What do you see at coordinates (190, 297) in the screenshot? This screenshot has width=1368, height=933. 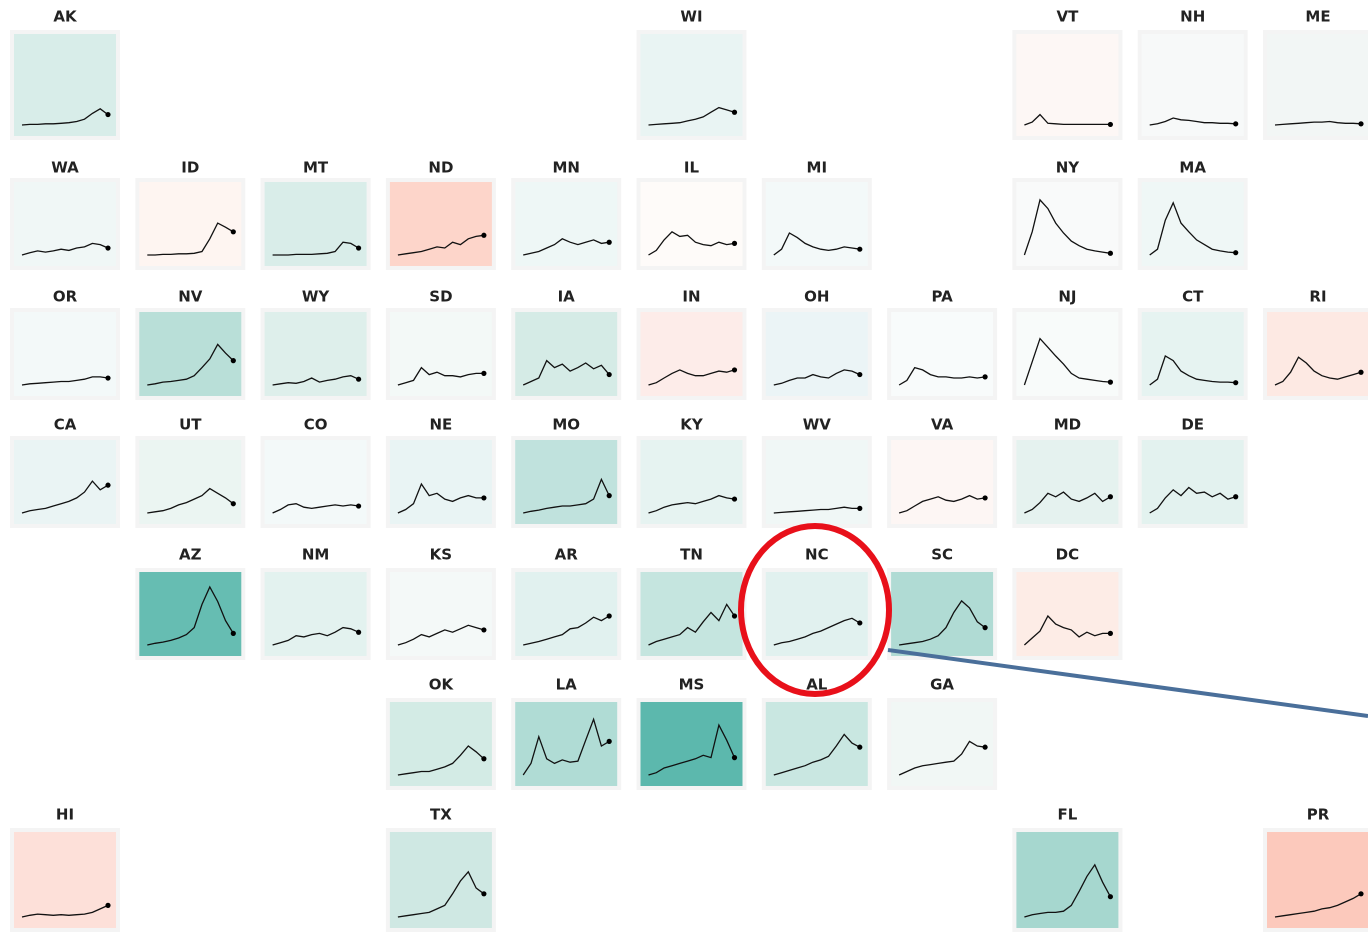 I see `state-label: NV` at bounding box center [190, 297].